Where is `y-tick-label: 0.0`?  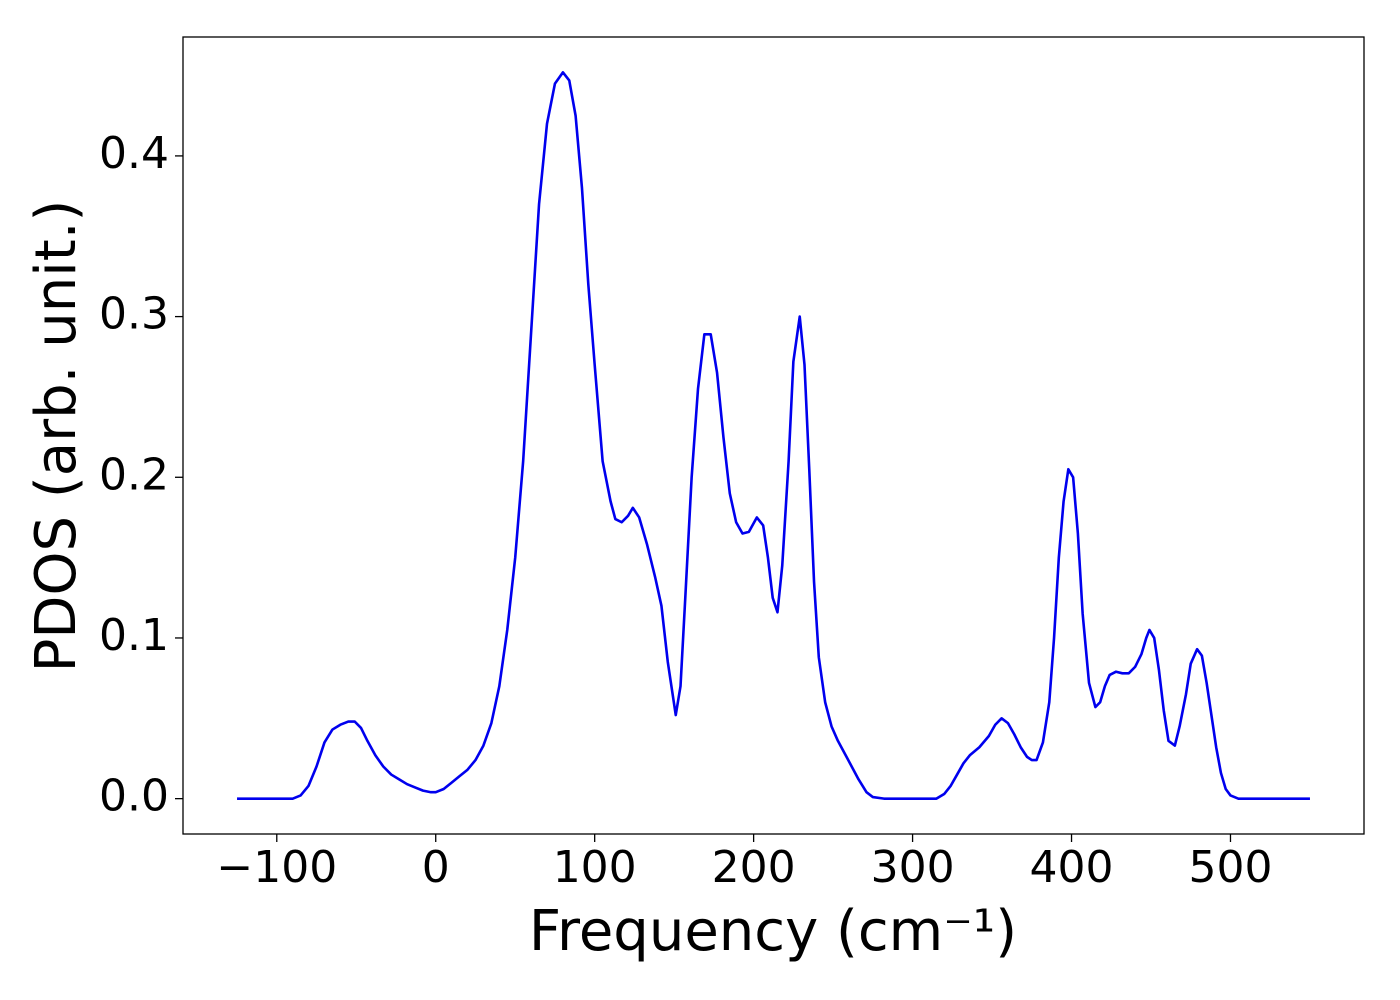 y-tick-label: 0.0 is located at coordinates (134, 796).